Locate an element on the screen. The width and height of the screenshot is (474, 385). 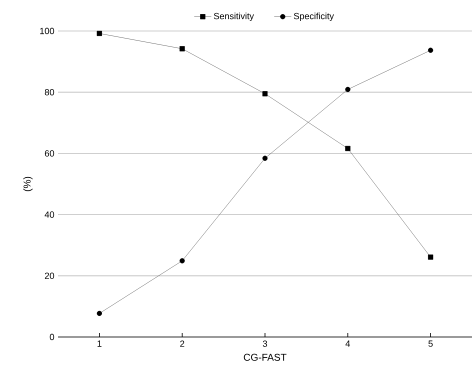
legend-label: Sensitivity is located at coordinates (234, 17).